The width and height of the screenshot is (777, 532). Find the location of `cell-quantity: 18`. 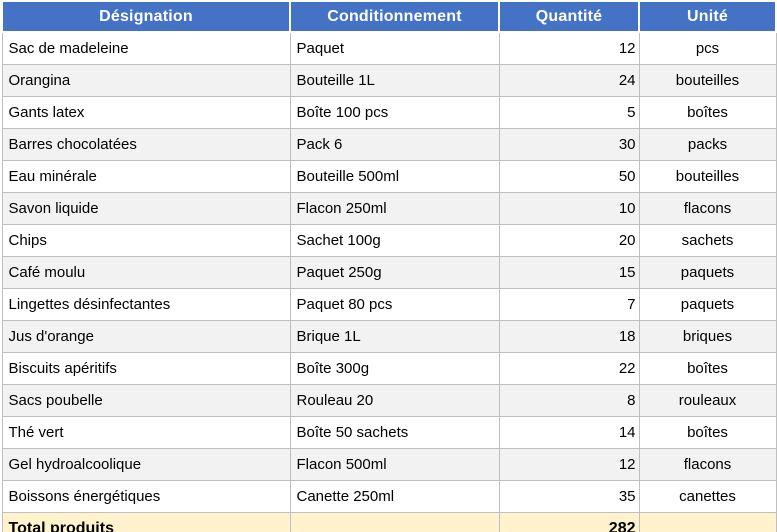

cell-quantity: 18 is located at coordinates (569, 336).